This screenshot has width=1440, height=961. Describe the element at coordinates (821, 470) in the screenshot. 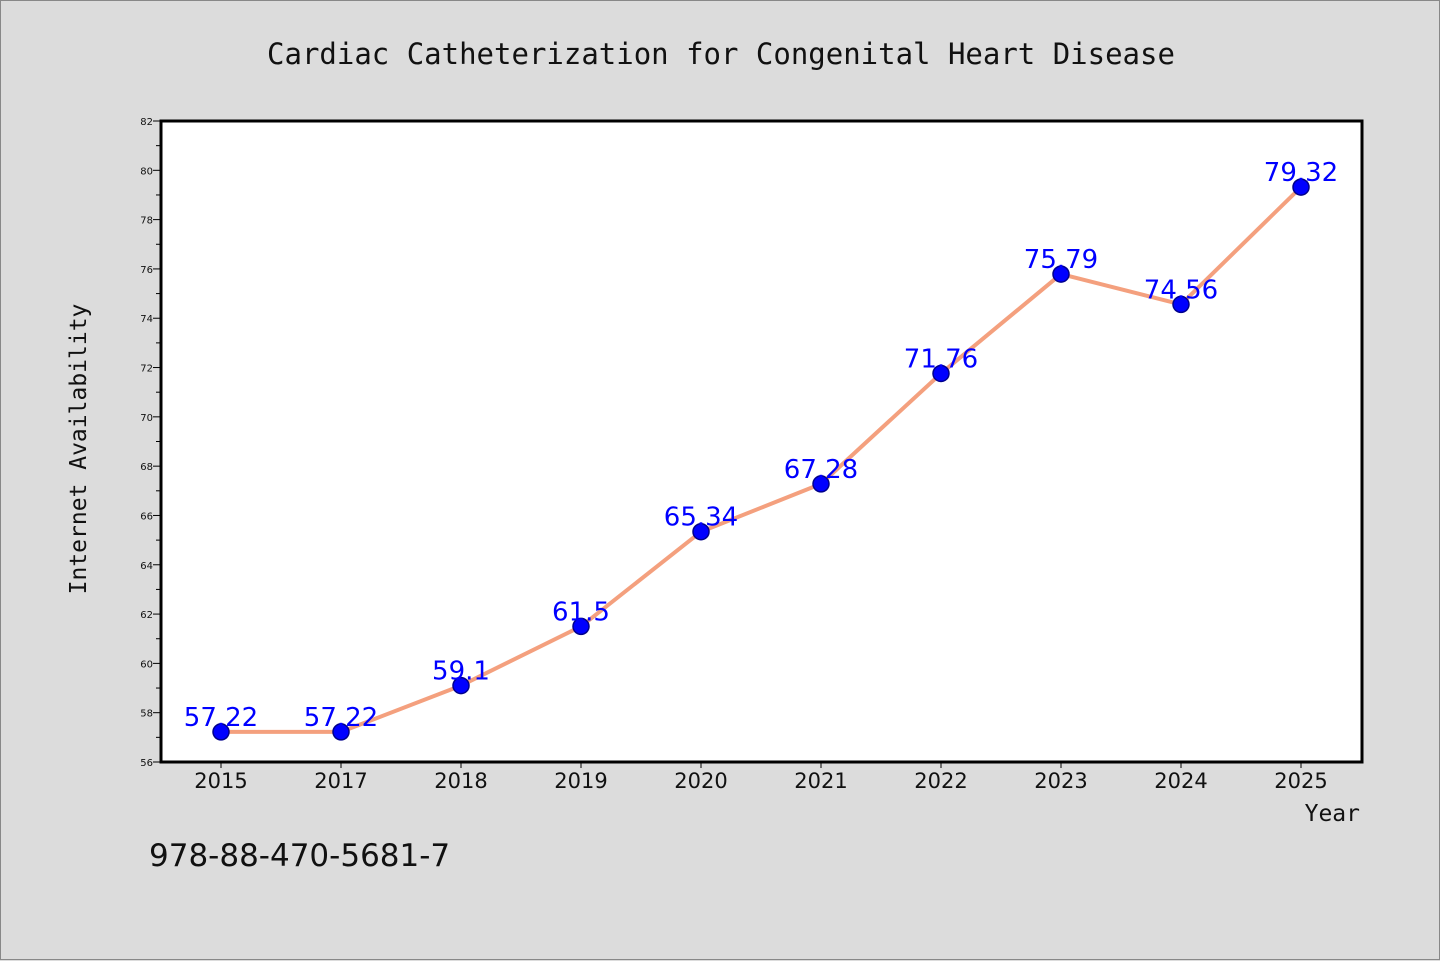

I see `data-label: 67.28` at that location.